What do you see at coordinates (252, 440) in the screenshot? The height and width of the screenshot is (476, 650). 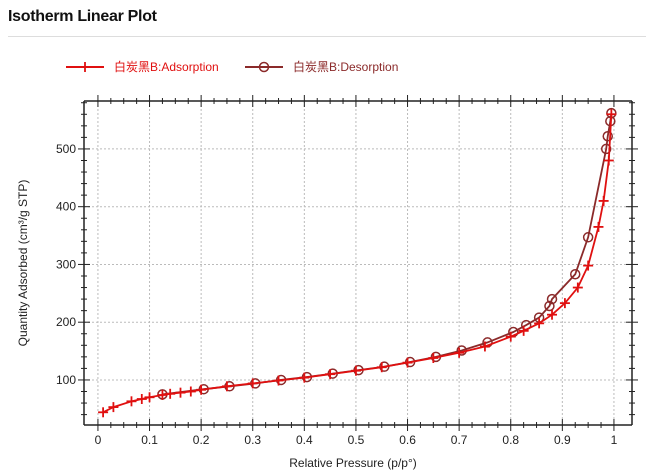 I see `x-tick-label: 0.3` at bounding box center [252, 440].